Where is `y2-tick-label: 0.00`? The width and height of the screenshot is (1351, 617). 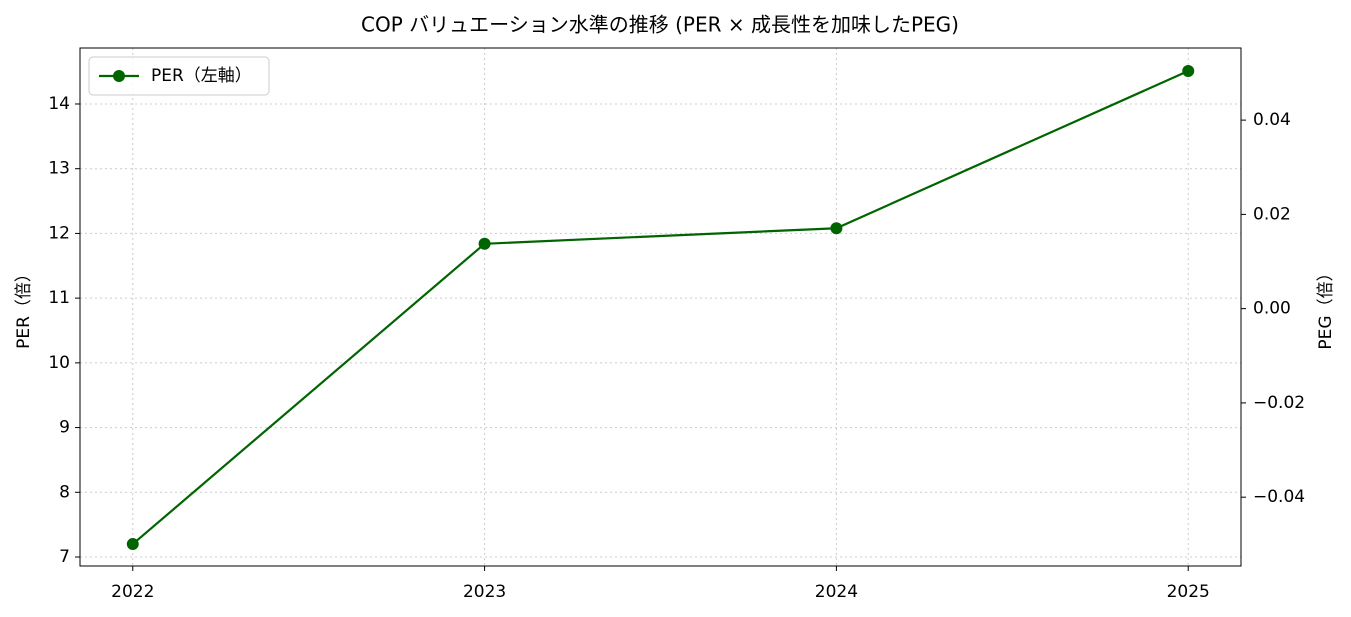
y2-tick-label: 0.00 is located at coordinates (1272, 309).